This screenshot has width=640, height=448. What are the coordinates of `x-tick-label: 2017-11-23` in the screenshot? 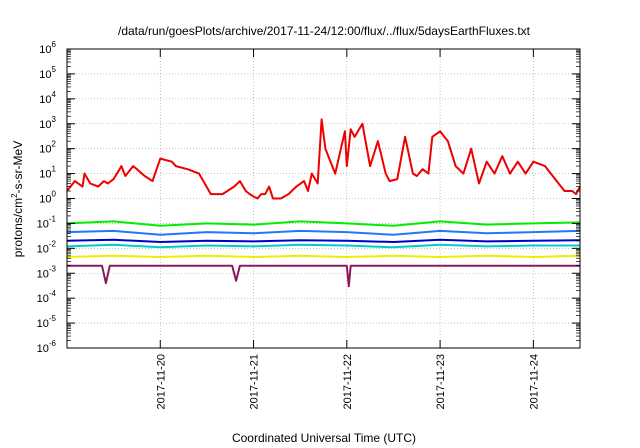 It's located at (441, 381).